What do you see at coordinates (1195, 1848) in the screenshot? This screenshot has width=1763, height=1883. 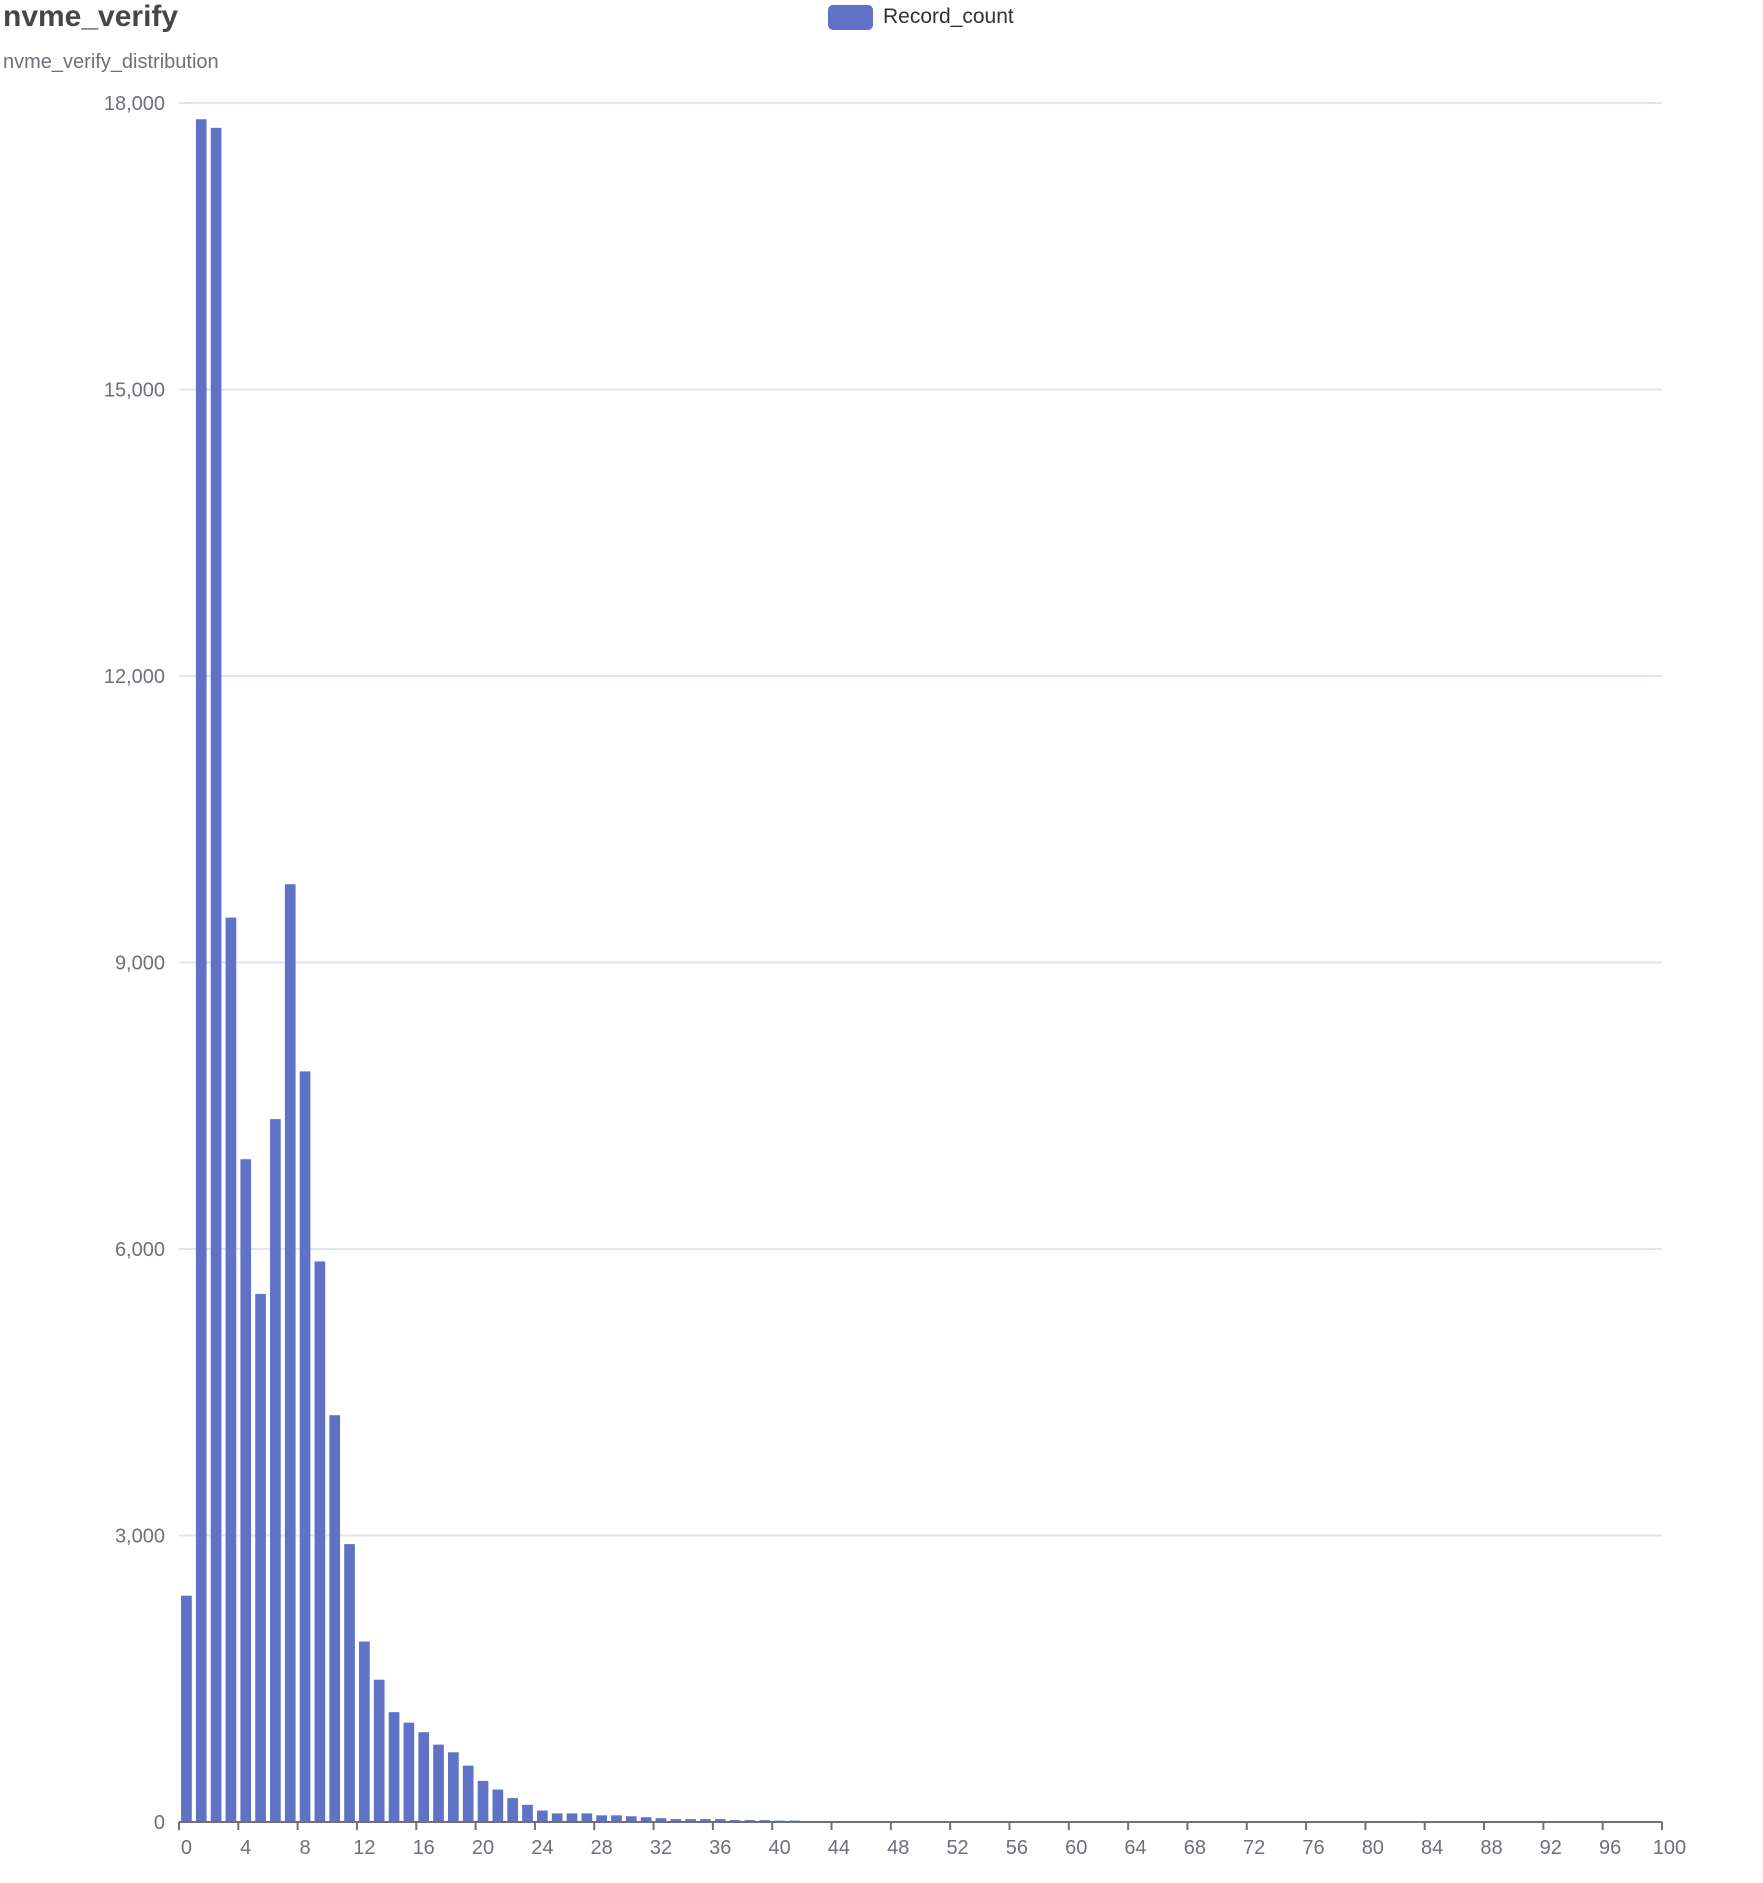 I see `x-tick-label: 68` at bounding box center [1195, 1848].